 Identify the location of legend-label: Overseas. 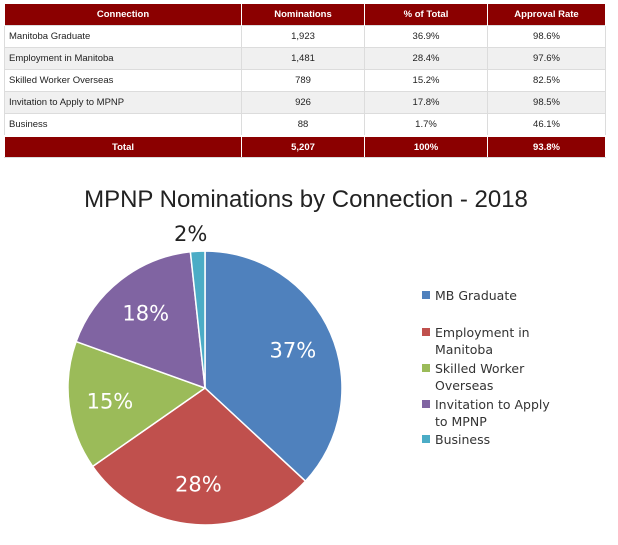
(464, 385).